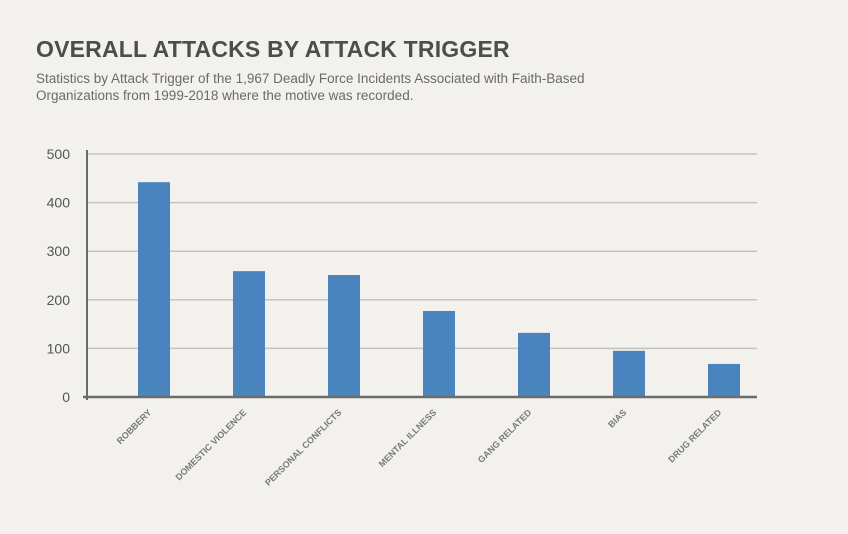 The image size is (848, 534). What do you see at coordinates (134, 426) in the screenshot?
I see `x-tick-label: ROBBERY` at bounding box center [134, 426].